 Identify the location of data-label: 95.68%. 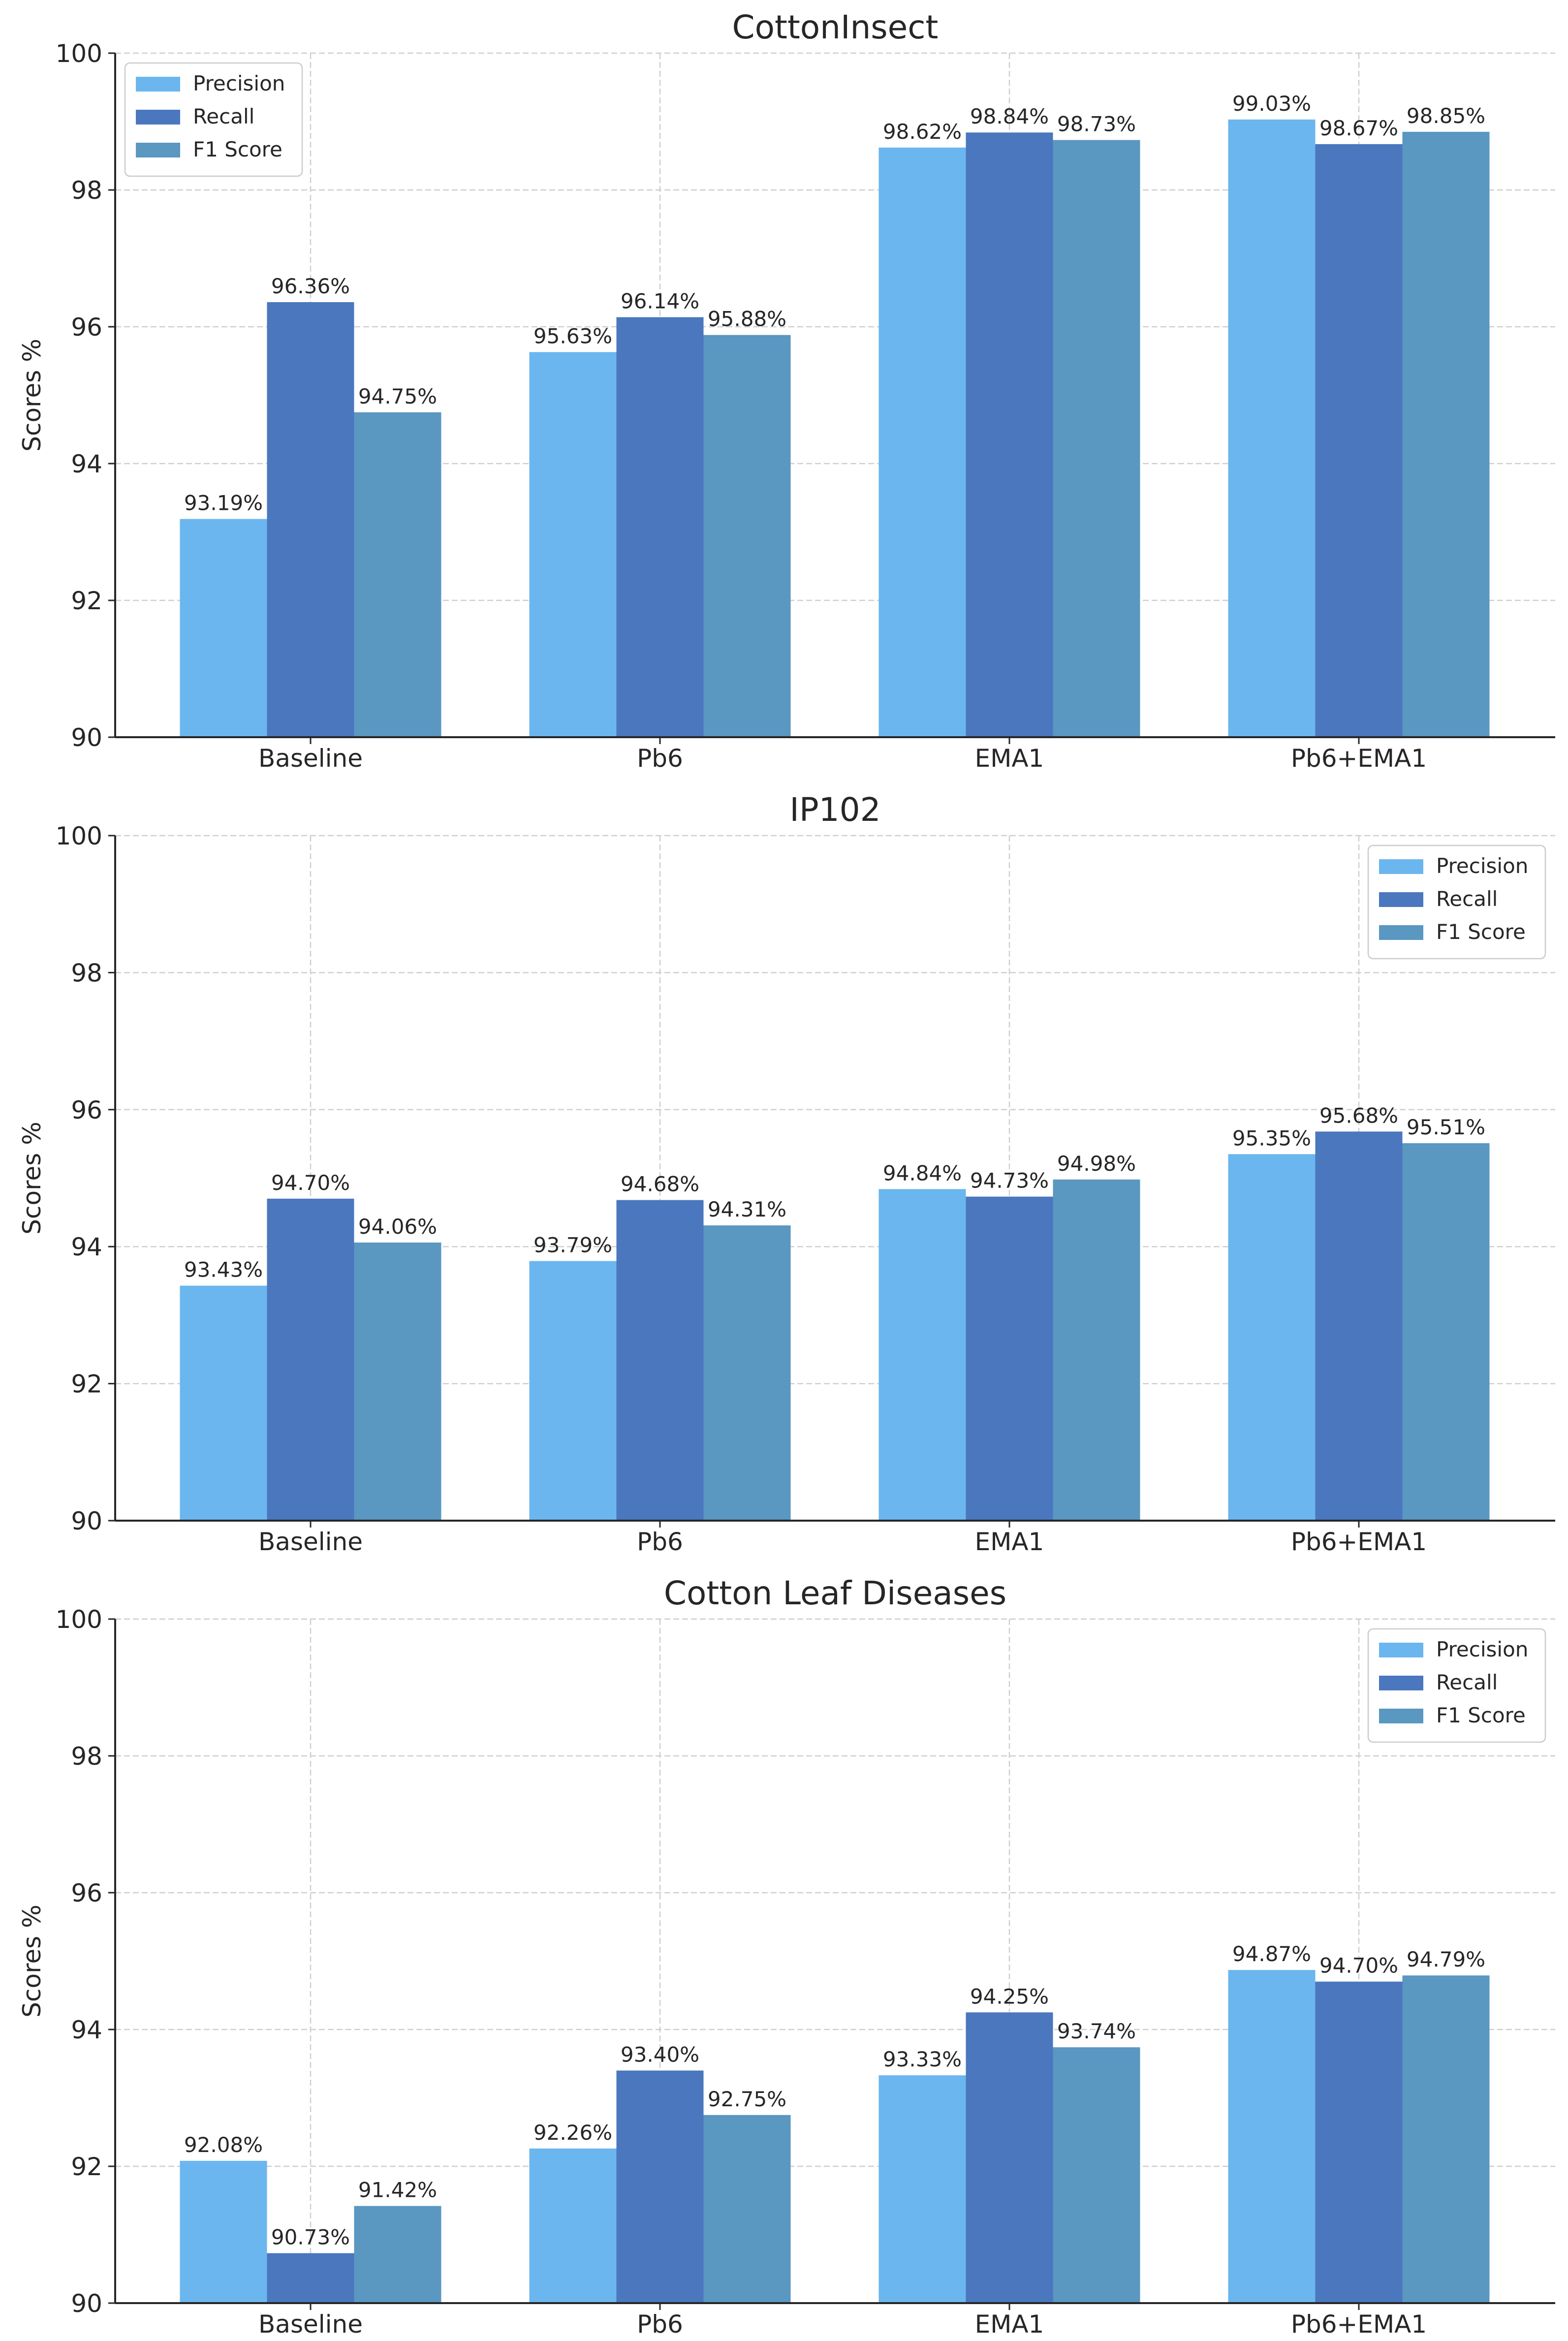
(1358, 1115).